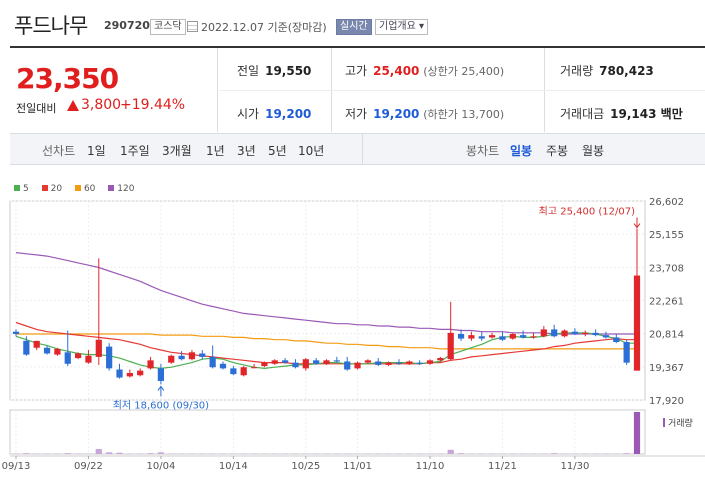 Image resolution: width=705 pixels, height=491 pixels. I want to click on header-divider, so click(357, 47).